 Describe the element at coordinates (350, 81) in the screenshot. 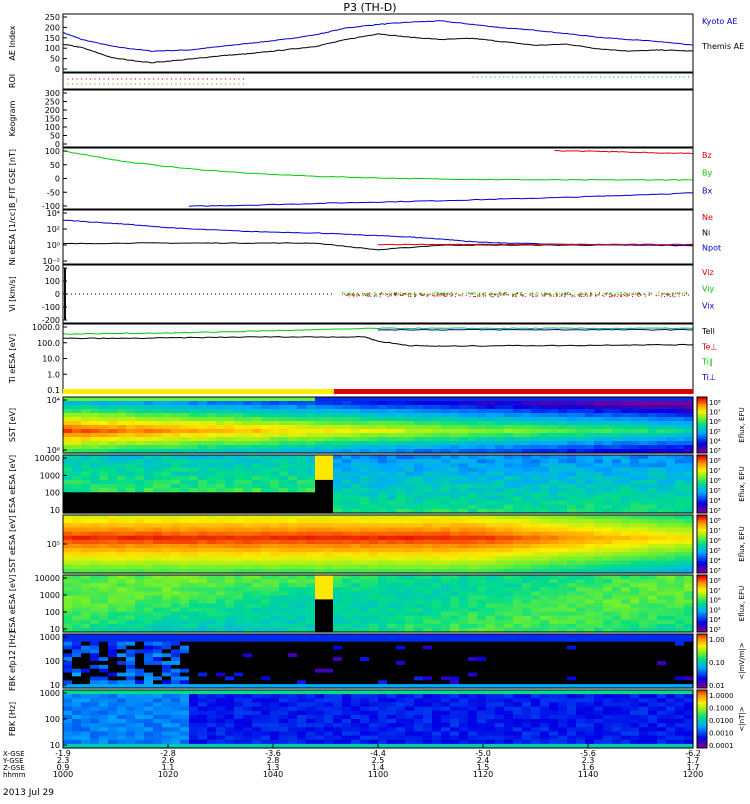

I see `panel-roi: ROI` at that location.